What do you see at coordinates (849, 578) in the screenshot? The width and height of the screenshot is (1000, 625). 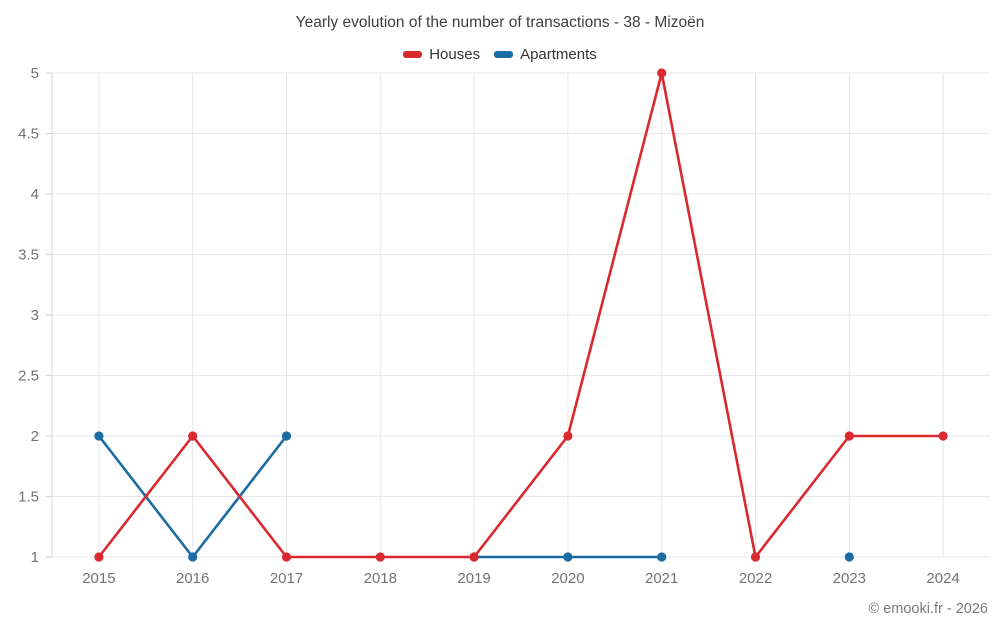 I see `x-axis-label: 2023` at bounding box center [849, 578].